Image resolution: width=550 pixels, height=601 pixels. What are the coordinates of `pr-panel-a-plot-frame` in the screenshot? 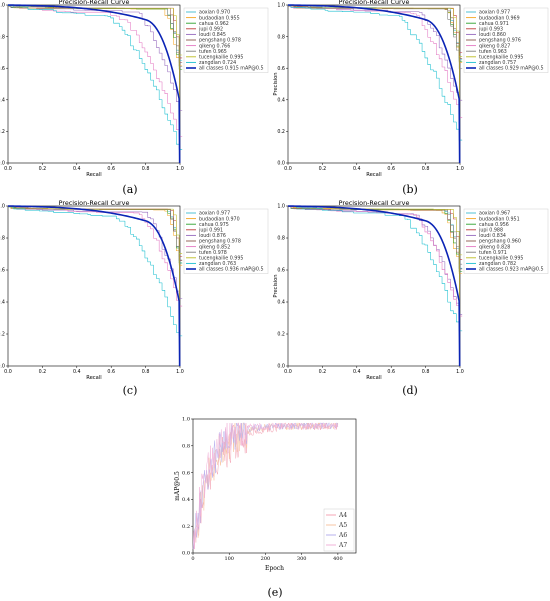 It's located at (94, 84).